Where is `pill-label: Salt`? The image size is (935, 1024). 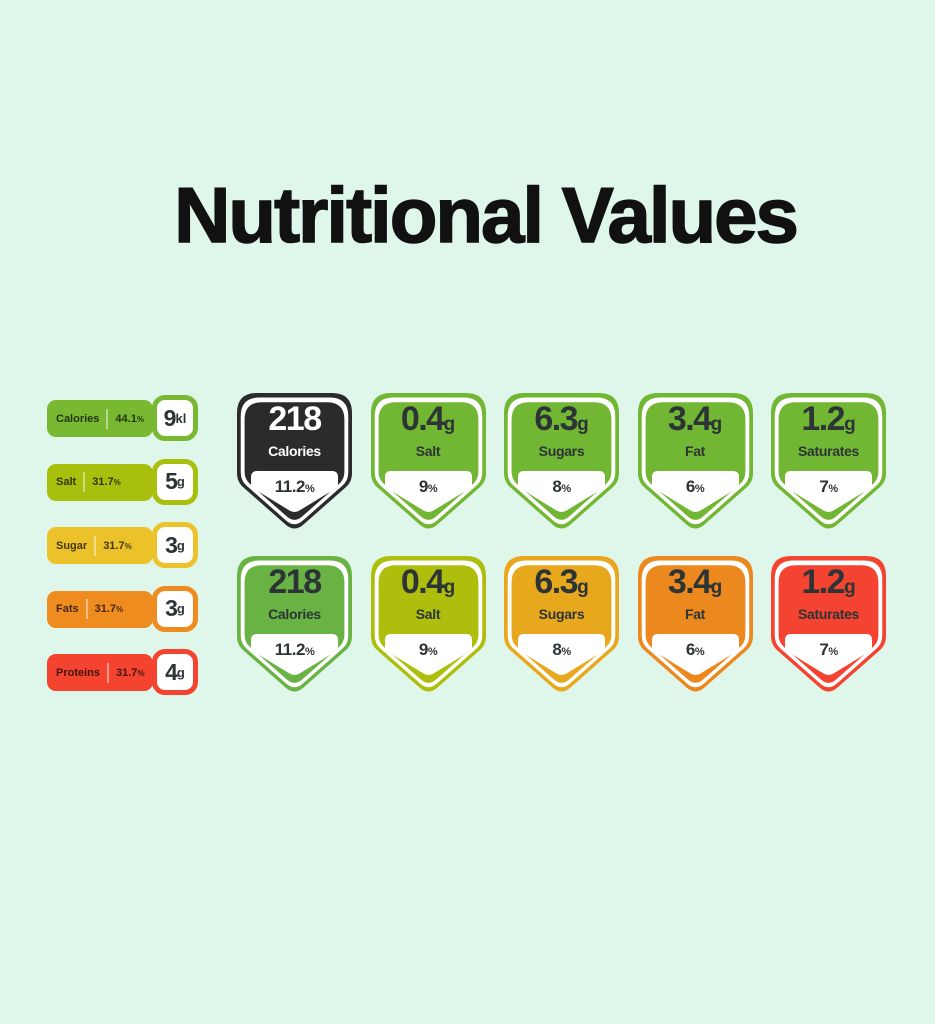
pill-label: Salt is located at coordinates (66, 482).